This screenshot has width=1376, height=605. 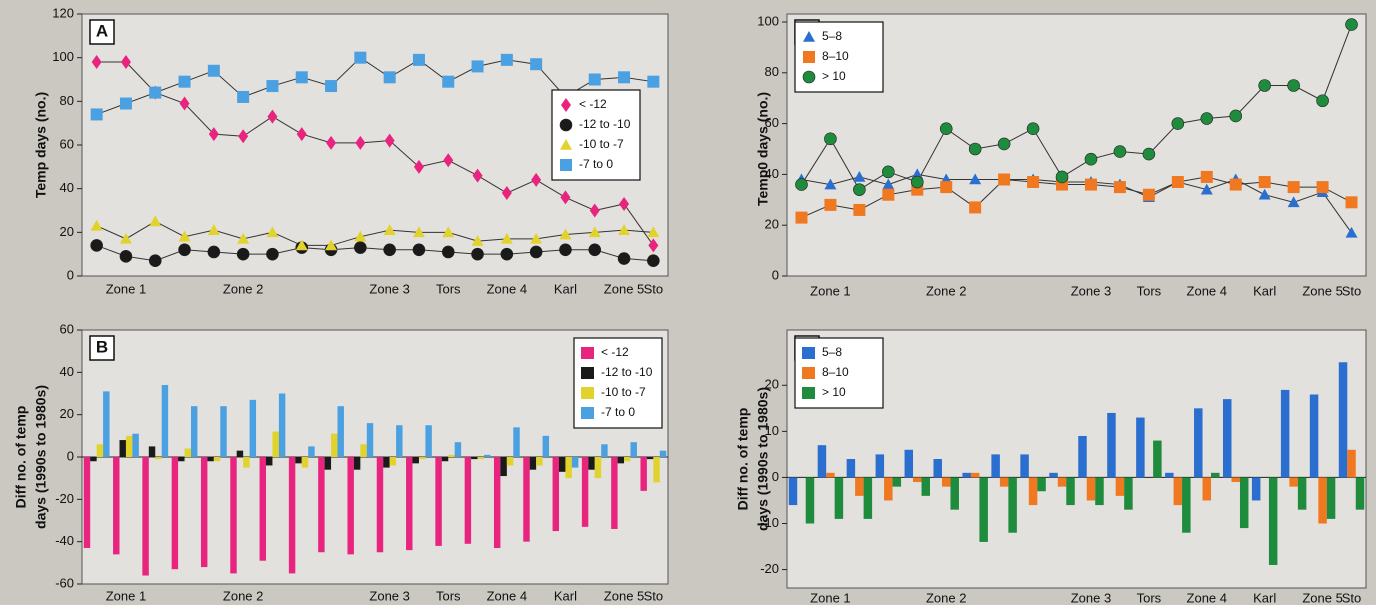 I want to click on x-tick-label: Sto, so click(x=654, y=288).